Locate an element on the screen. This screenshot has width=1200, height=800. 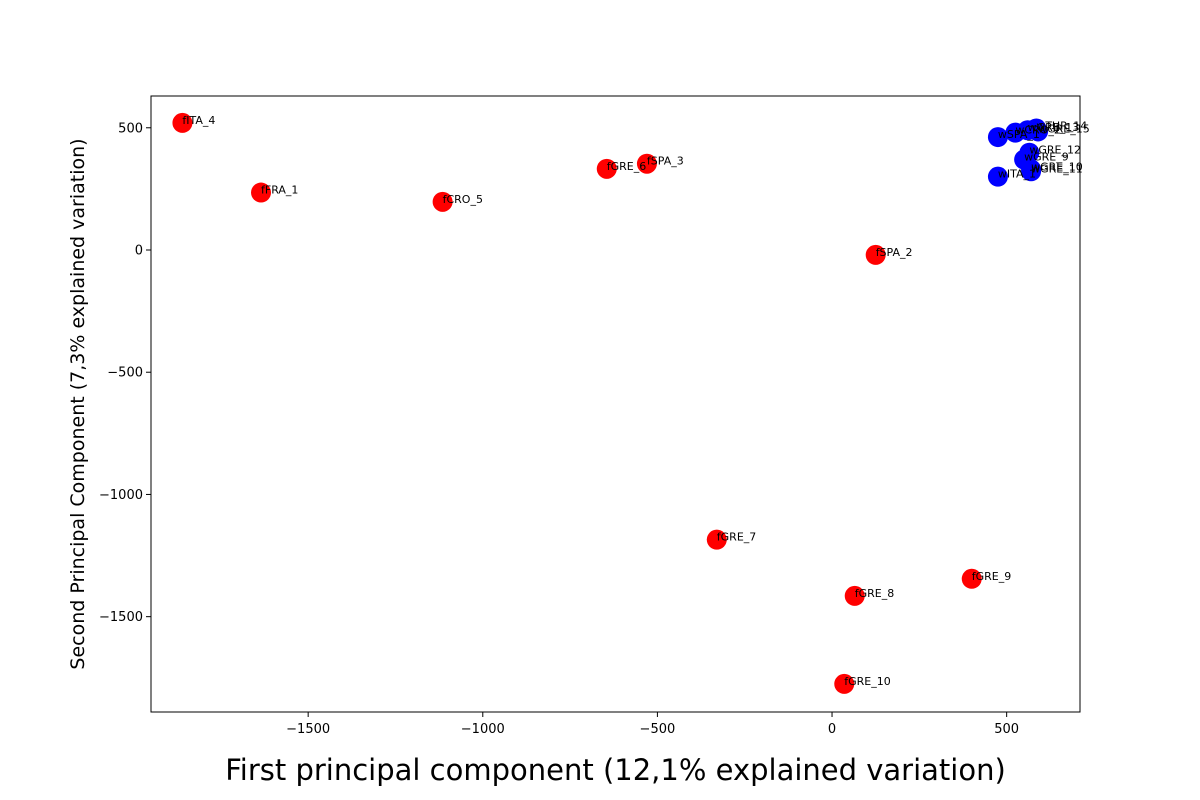
data-point-label: fGRE_8 is located at coordinates (875, 593).